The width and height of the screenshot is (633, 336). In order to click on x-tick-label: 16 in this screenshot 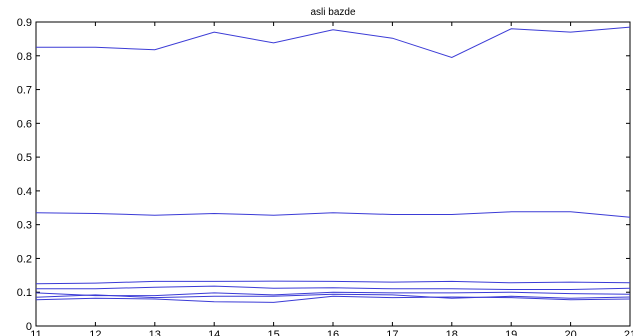, I will do `click(333, 332)`.